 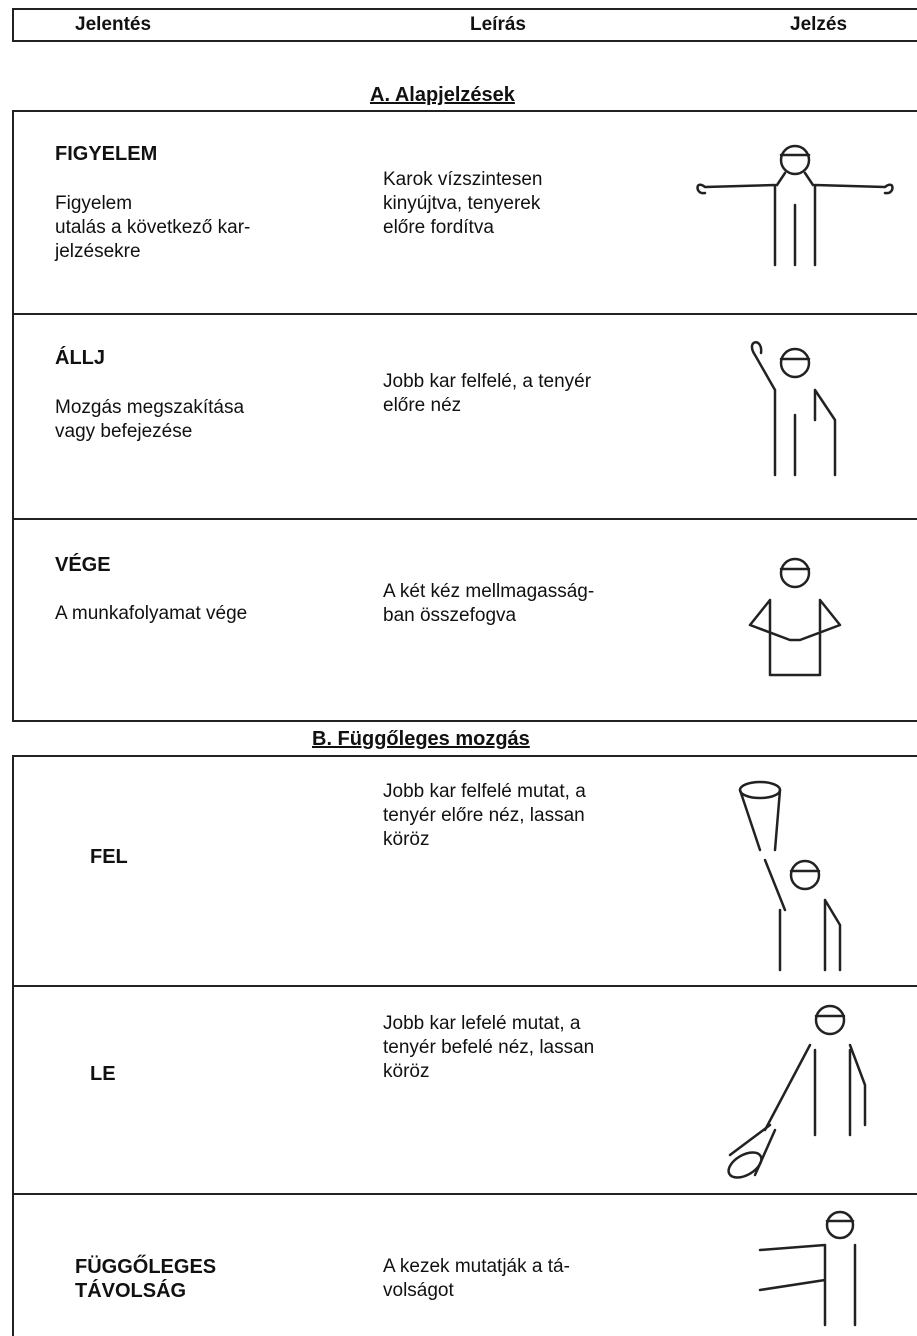 I want to click on header-cell: Jelzés, so click(x=819, y=24).